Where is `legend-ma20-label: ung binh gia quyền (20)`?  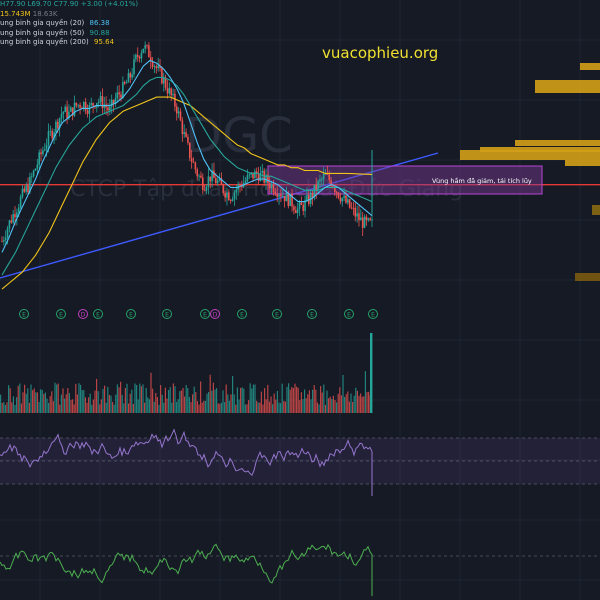 legend-ma20-label: ung binh gia quyền (20) is located at coordinates (42, 23).